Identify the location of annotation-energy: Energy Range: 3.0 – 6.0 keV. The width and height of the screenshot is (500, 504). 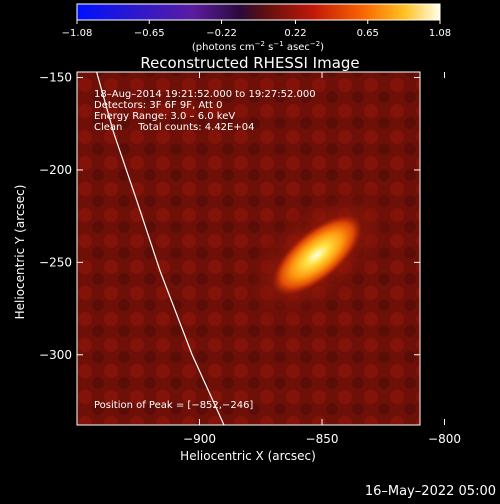
(164, 116).